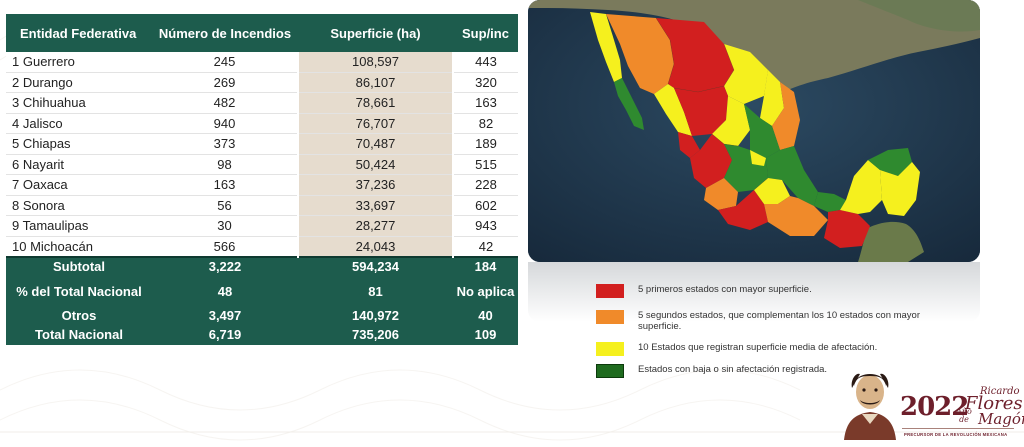 This screenshot has width=1024, height=447. Describe the element at coordinates (19, 246) in the screenshot. I see `state-rank: 10` at that location.